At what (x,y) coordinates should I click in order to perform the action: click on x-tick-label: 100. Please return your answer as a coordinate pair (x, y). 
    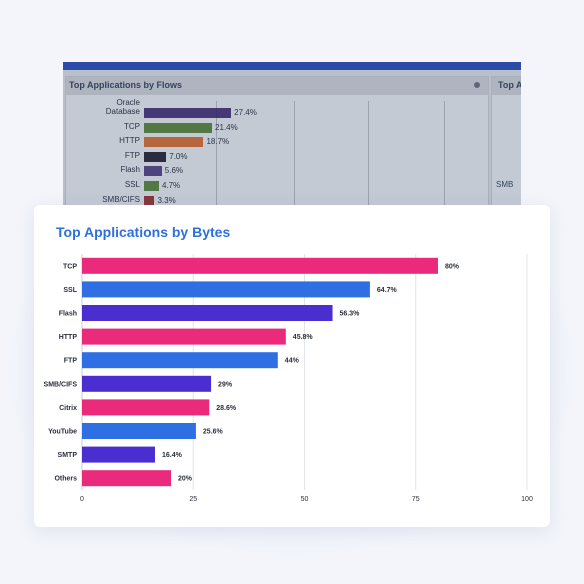
    Looking at the image, I should click on (527, 499).